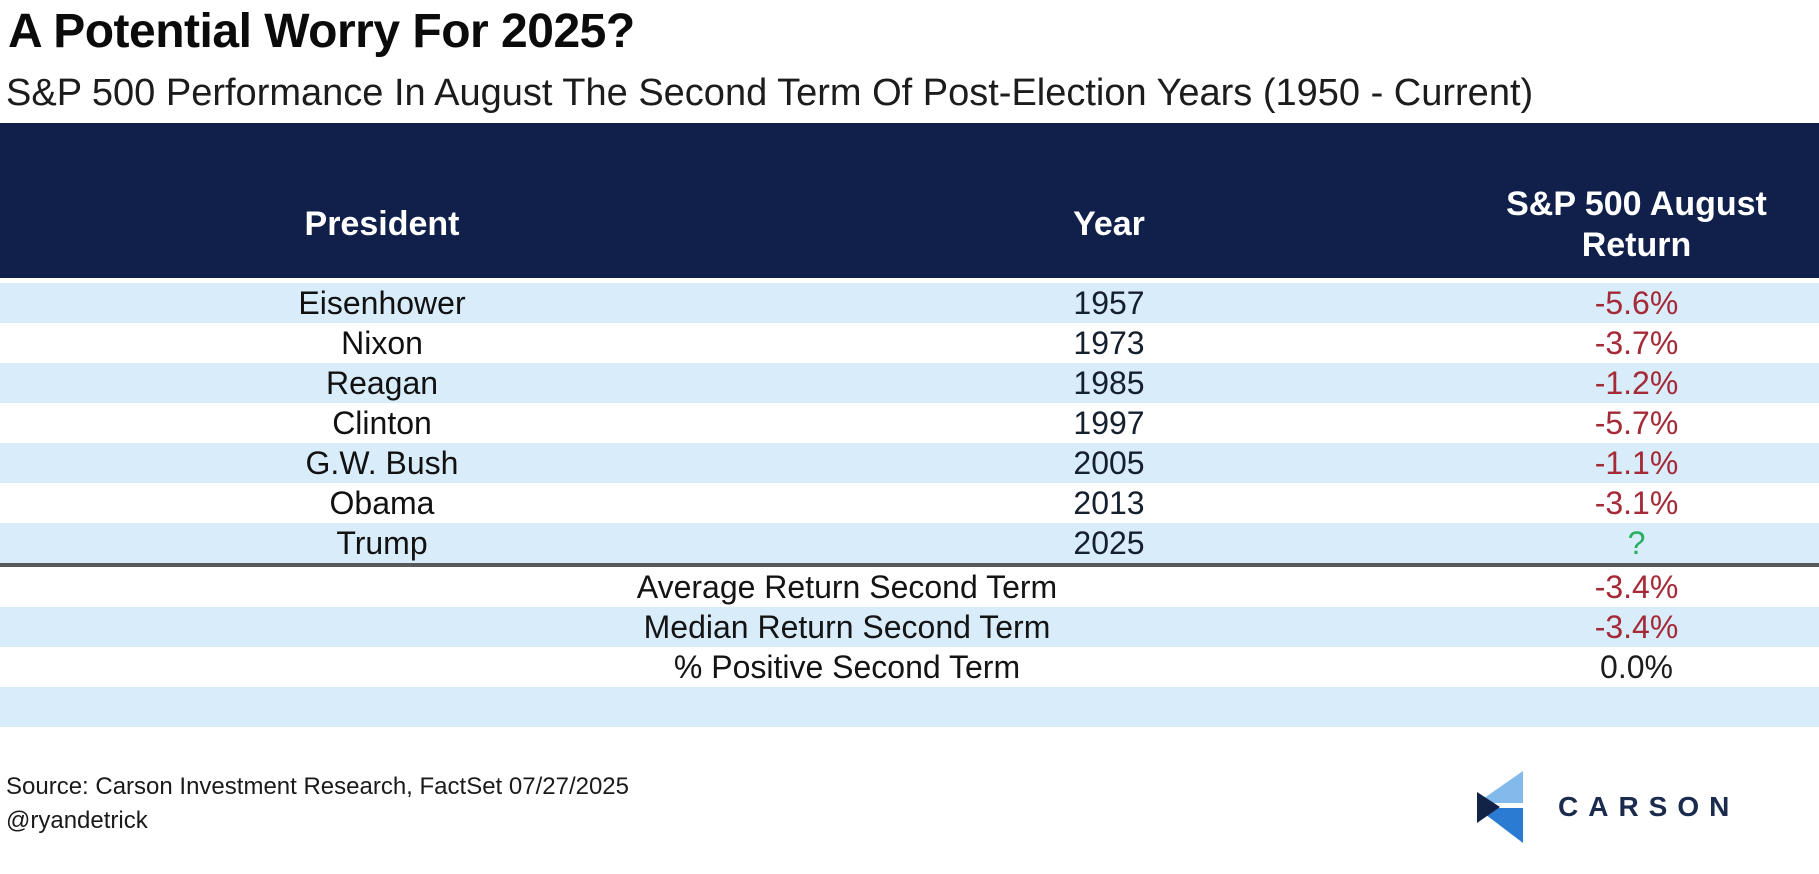  I want to click on return-cell: -1.2%, so click(1636, 382).